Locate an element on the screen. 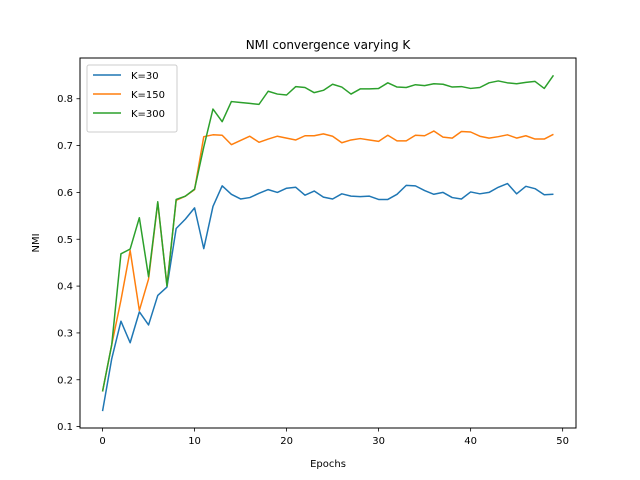 The height and width of the screenshot is (480, 640). y-tick-label: 0.4 is located at coordinates (65, 287).